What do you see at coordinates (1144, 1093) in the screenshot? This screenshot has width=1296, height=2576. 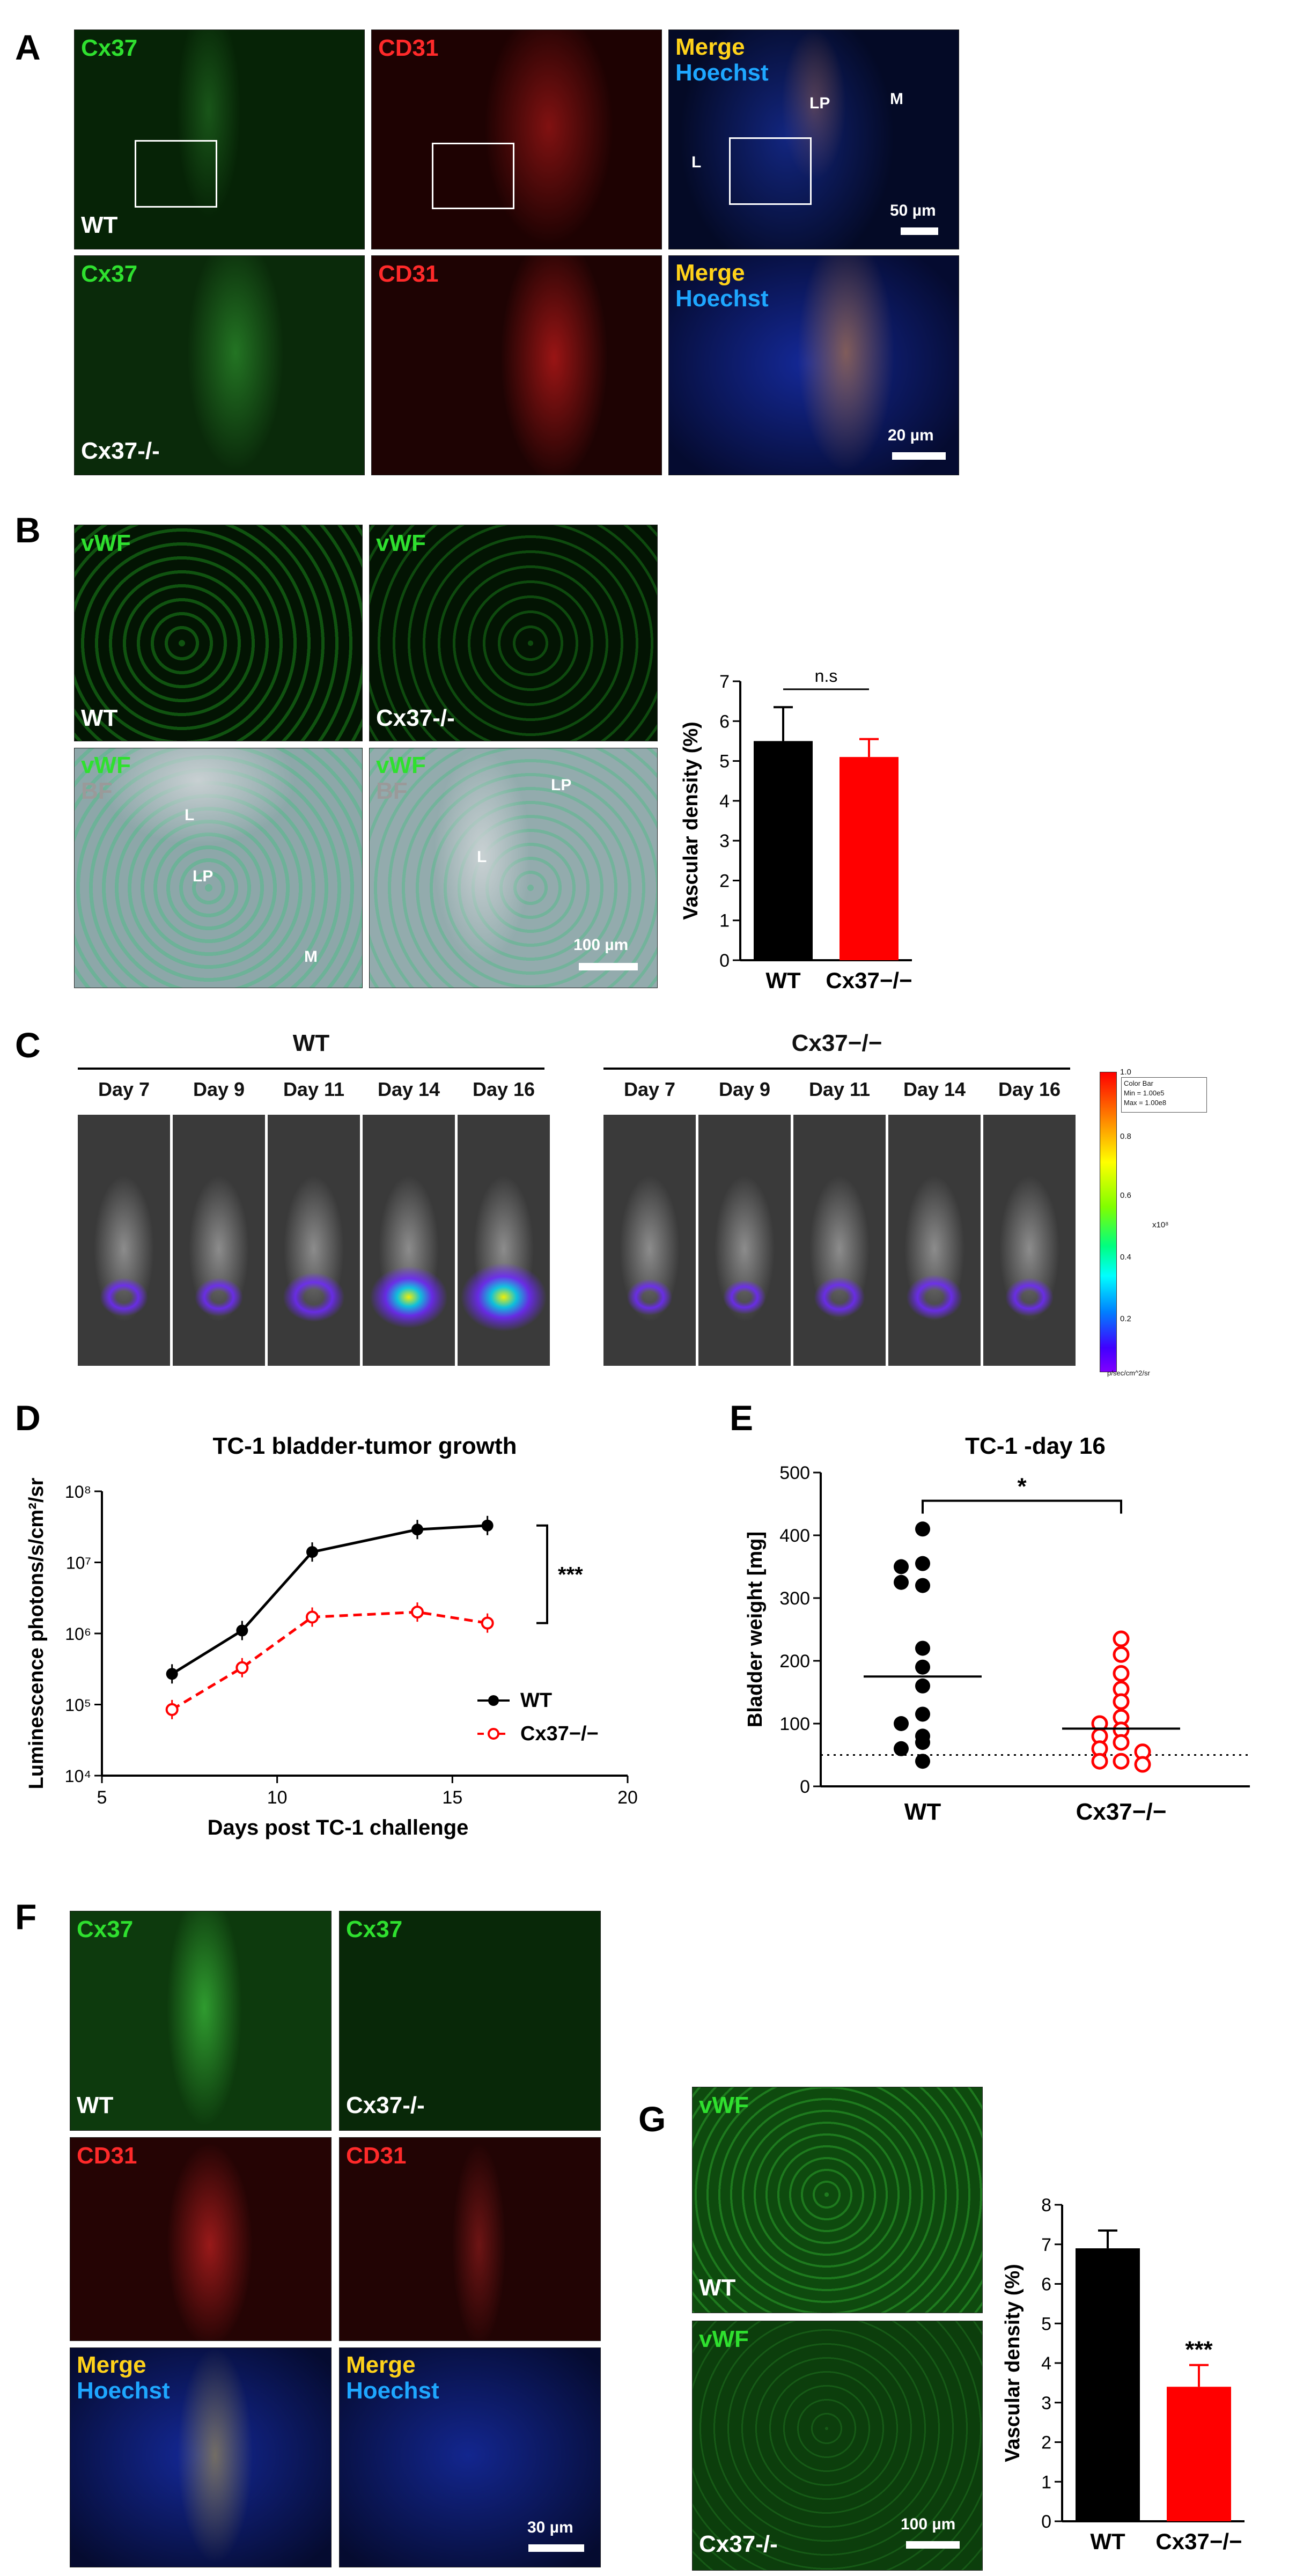 I see `color-bar-min: Min = 1.00e5` at bounding box center [1144, 1093].